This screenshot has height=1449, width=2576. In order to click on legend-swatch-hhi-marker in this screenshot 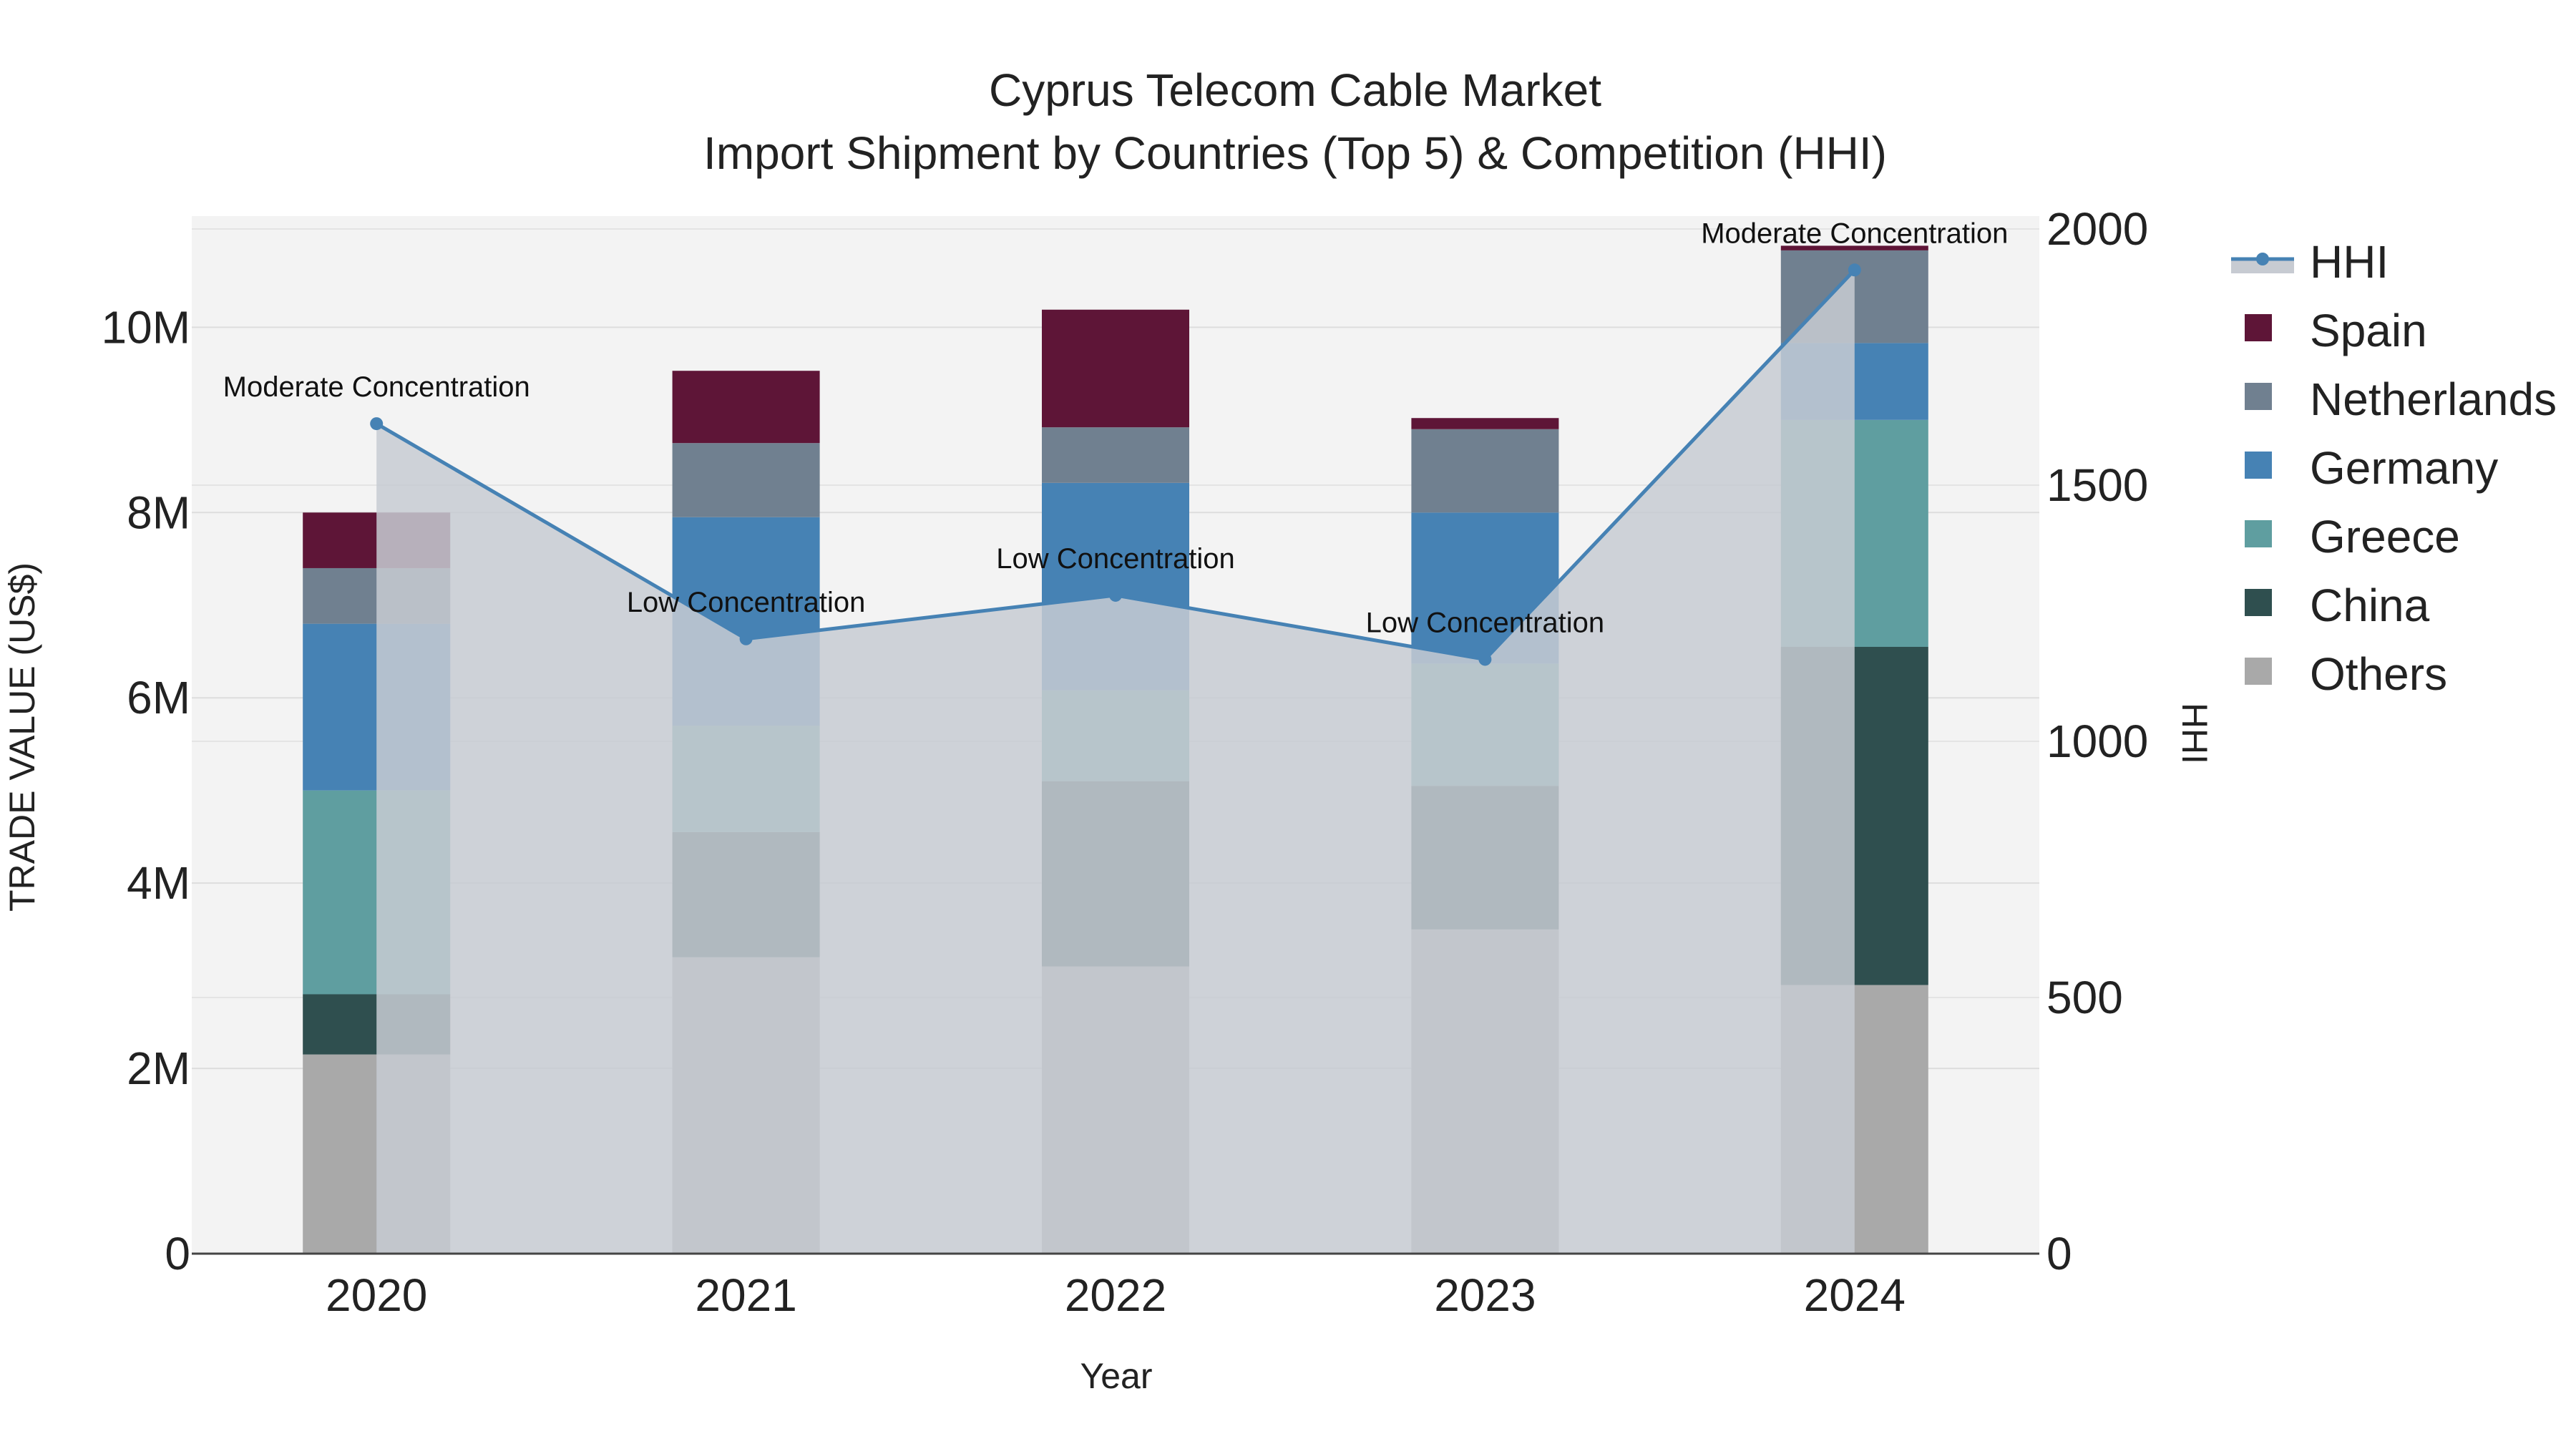, I will do `click(2262, 259)`.